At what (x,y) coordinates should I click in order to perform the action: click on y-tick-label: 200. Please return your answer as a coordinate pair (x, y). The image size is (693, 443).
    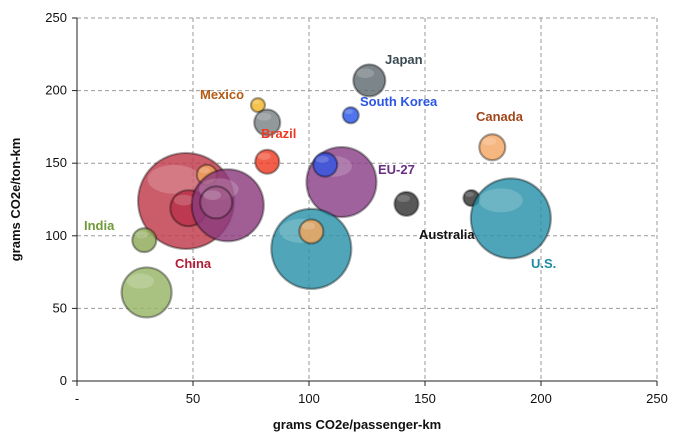
    Looking at the image, I should click on (56, 90).